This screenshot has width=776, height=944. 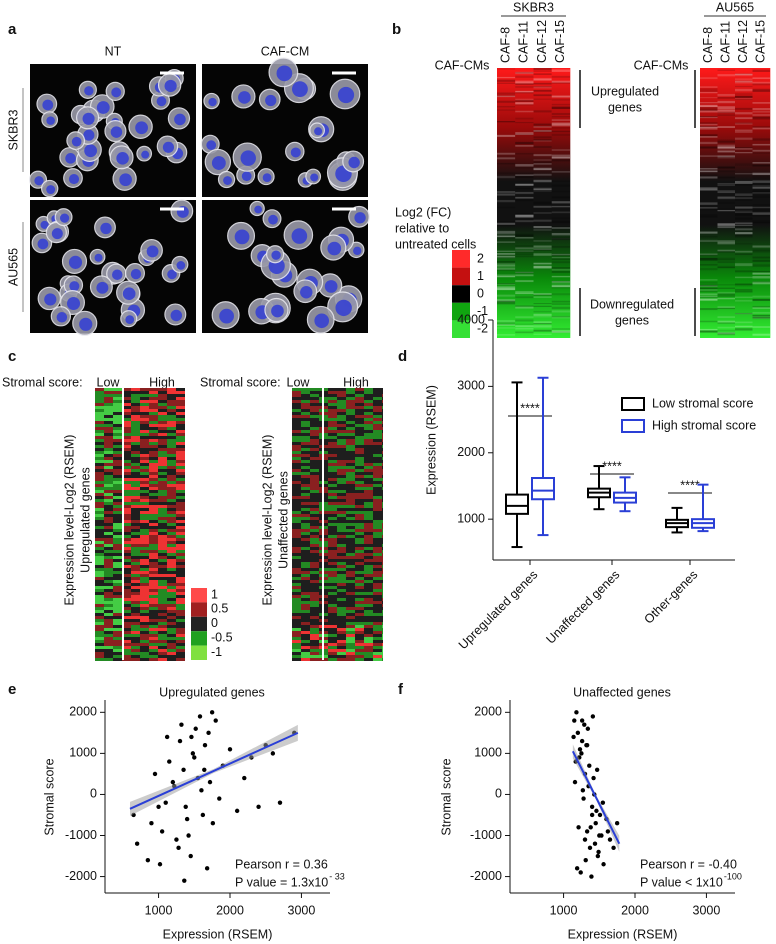 What do you see at coordinates (744, 203) in the screenshot?
I see `heatmap-column` at bounding box center [744, 203].